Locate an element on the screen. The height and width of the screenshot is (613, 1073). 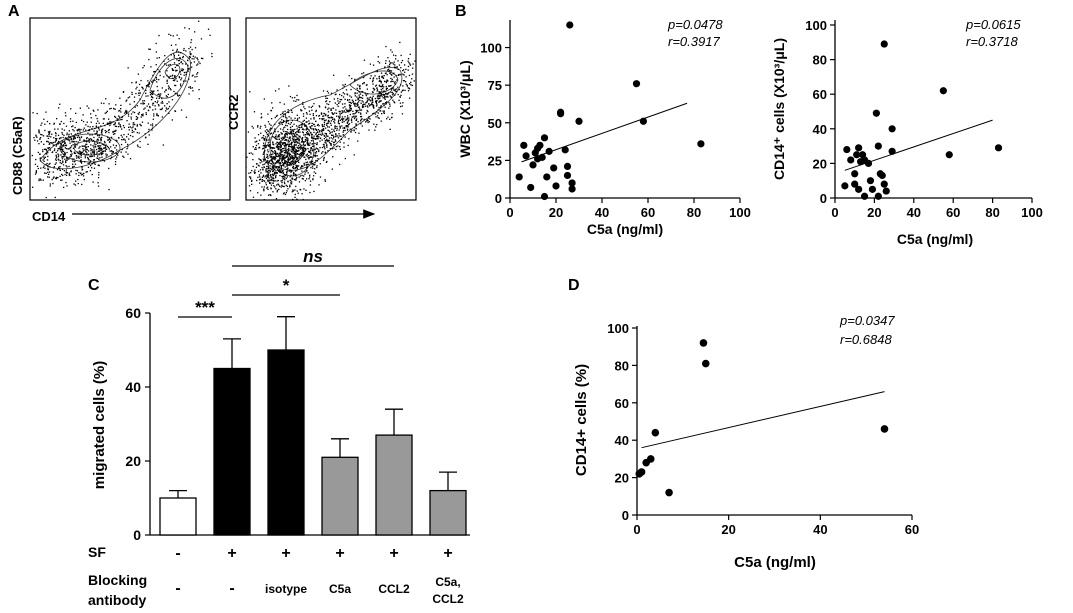
y-tick-label: 20 is located at coordinates (133, 461).